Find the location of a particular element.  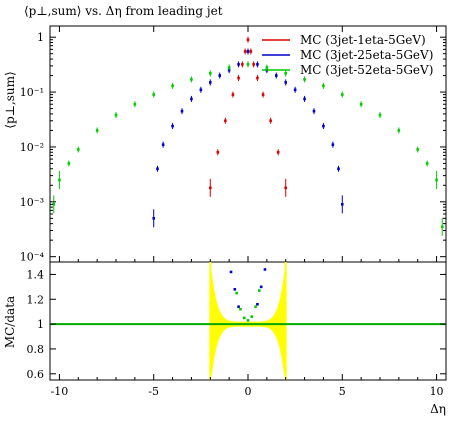

ratio-ylabel: MC/data is located at coordinates (10, 322).